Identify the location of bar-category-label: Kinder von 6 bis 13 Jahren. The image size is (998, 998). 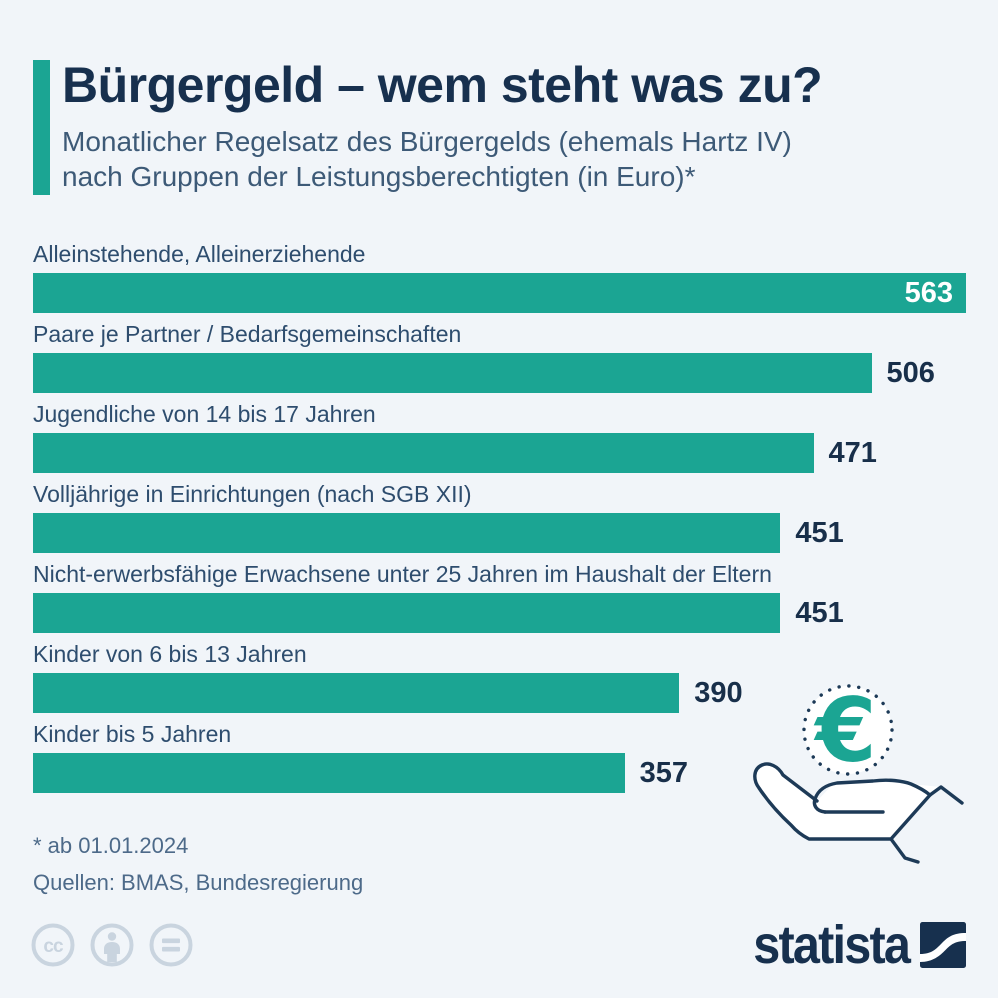
(170, 654).